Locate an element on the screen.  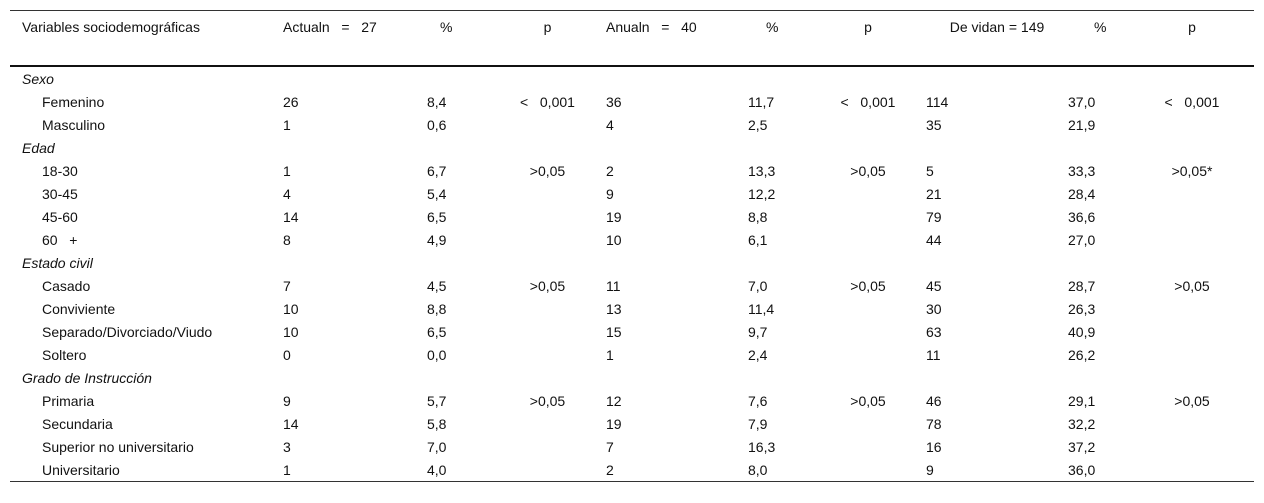
cell-anual-n: 9 is located at coordinates (610, 193).